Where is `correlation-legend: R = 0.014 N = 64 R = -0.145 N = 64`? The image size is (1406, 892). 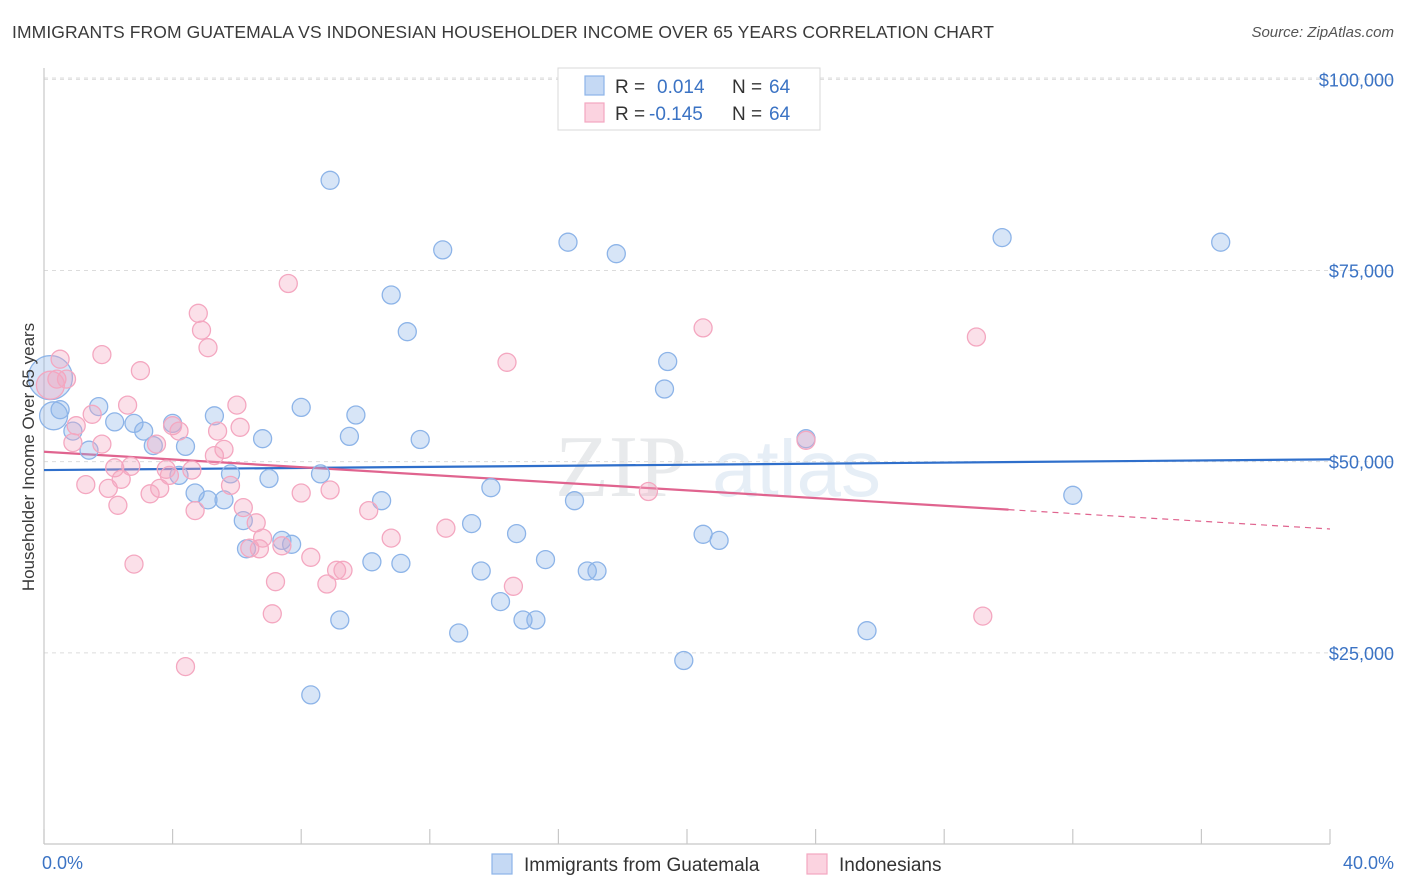 correlation-legend: R = 0.014 N = 64 R = -0.145 N = 64 is located at coordinates (689, 99).